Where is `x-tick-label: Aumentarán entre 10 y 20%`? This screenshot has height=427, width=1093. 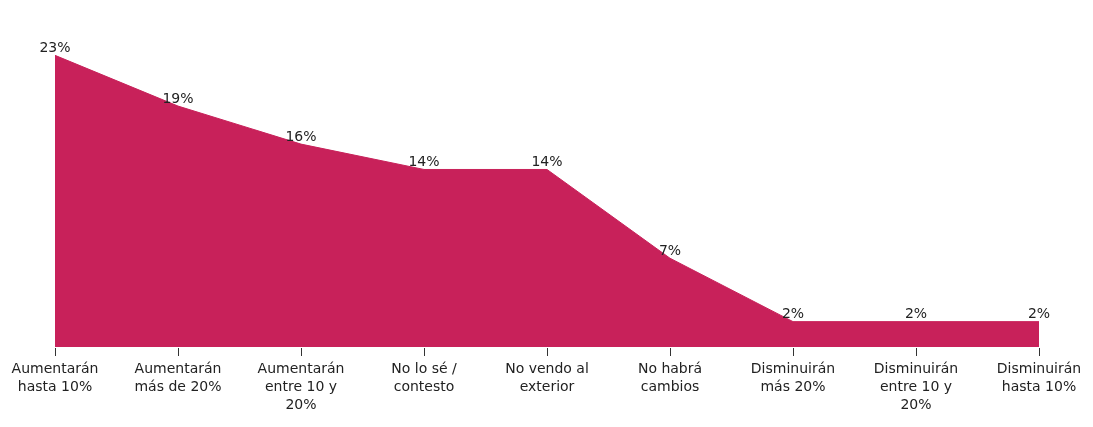
x-tick-label: Aumentarán entre 10 y 20% is located at coordinates (301, 386).